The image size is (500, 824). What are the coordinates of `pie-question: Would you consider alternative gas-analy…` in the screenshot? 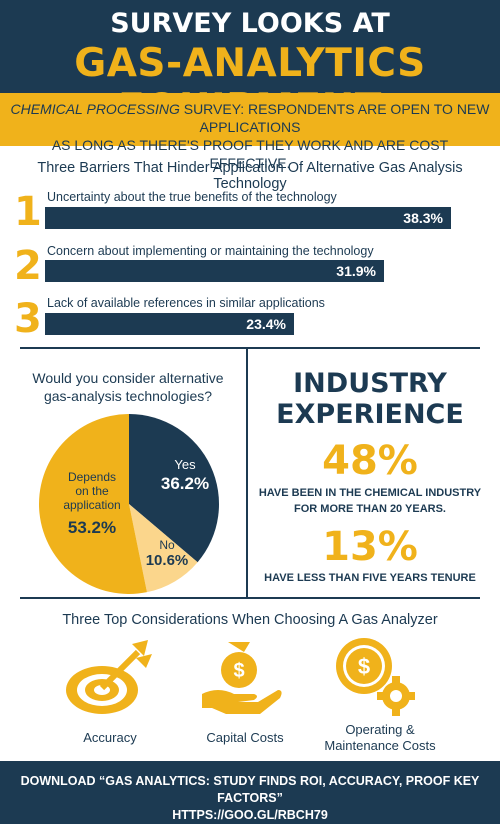 It's located at (128, 387).